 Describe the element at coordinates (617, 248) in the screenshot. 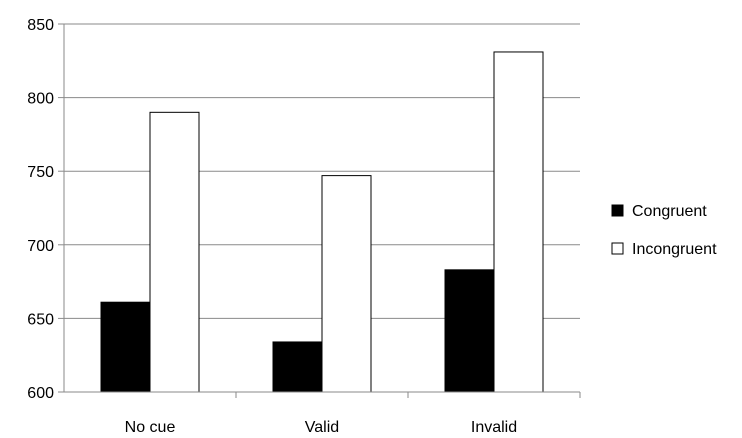

I see `legend-swatch-incongruent` at that location.